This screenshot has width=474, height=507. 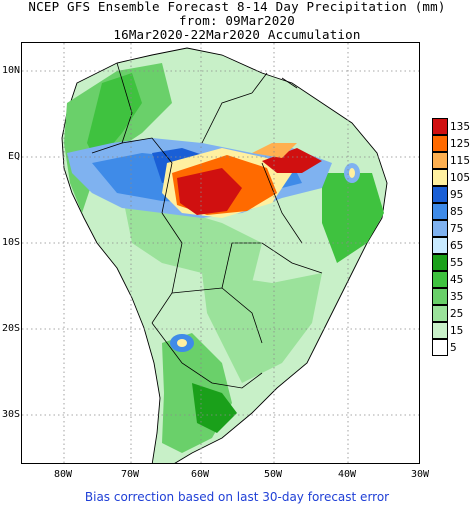 What do you see at coordinates (292, 160) in the screenshot?
I see `red-precip-northeast` at bounding box center [292, 160].